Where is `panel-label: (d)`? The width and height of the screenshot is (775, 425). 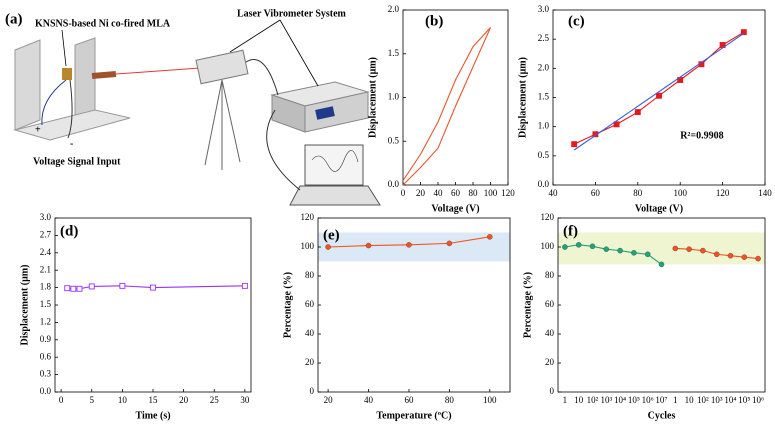
panel-label: (d) is located at coordinates (69, 231).